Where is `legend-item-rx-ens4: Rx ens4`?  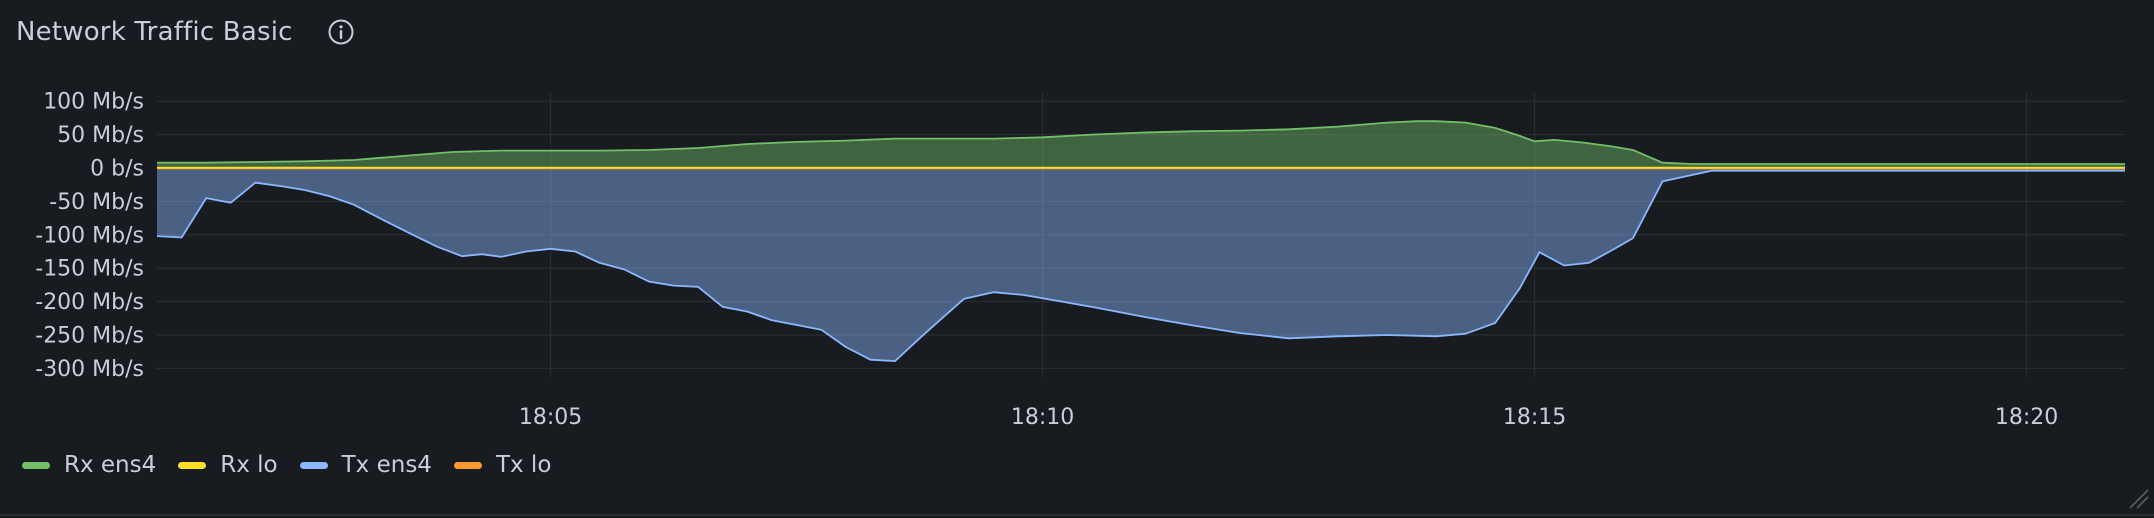
legend-item-rx-ens4: Rx ens4 is located at coordinates (89, 465).